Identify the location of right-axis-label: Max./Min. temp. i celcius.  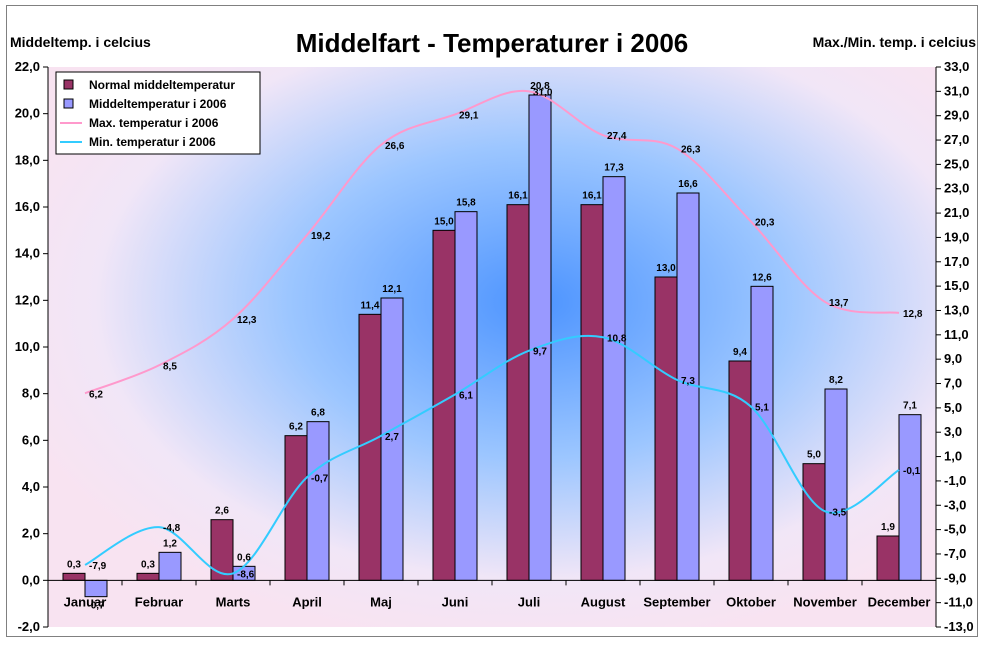
(895, 42).